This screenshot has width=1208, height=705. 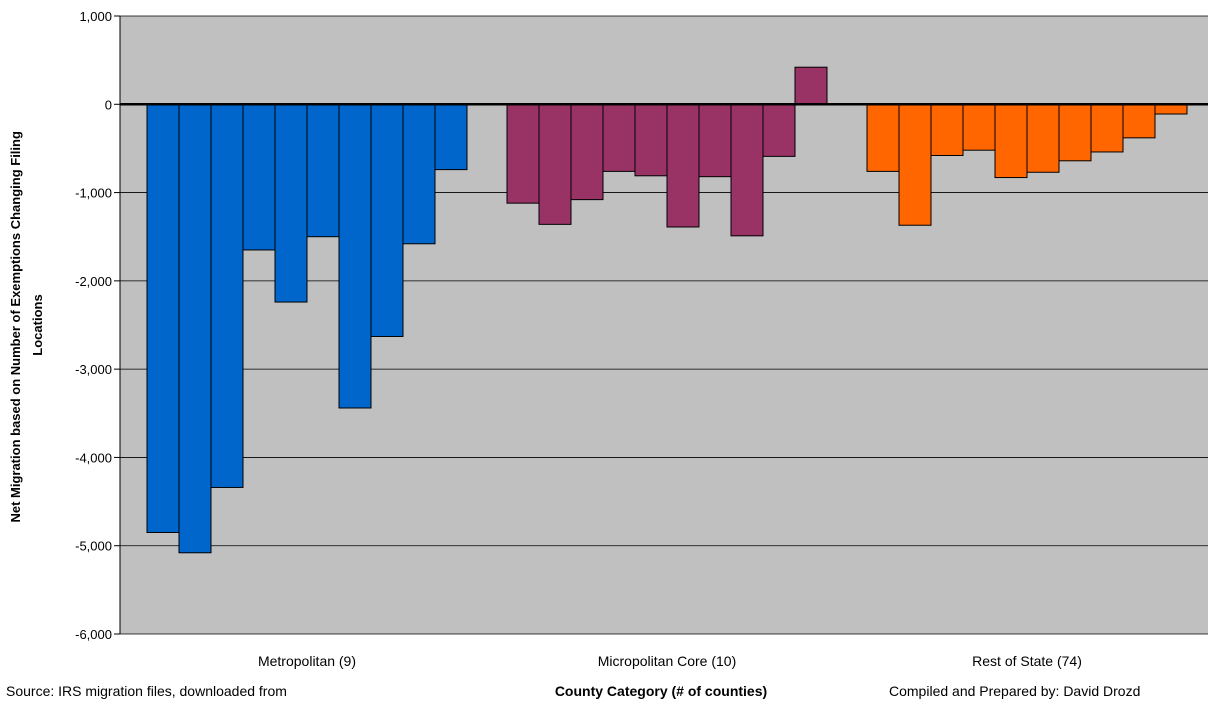 What do you see at coordinates (95, 16) in the screenshot?
I see `y-tick-label: 1,000` at bounding box center [95, 16].